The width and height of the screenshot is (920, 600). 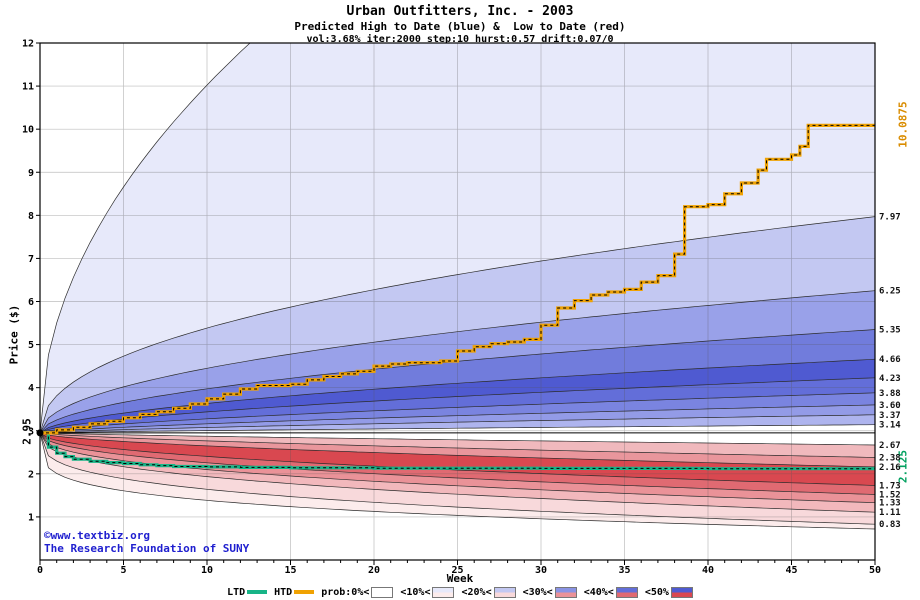 What do you see at coordinates (890, 360) in the screenshot?
I see `boundary-value-label: 4.66` at bounding box center [890, 360].